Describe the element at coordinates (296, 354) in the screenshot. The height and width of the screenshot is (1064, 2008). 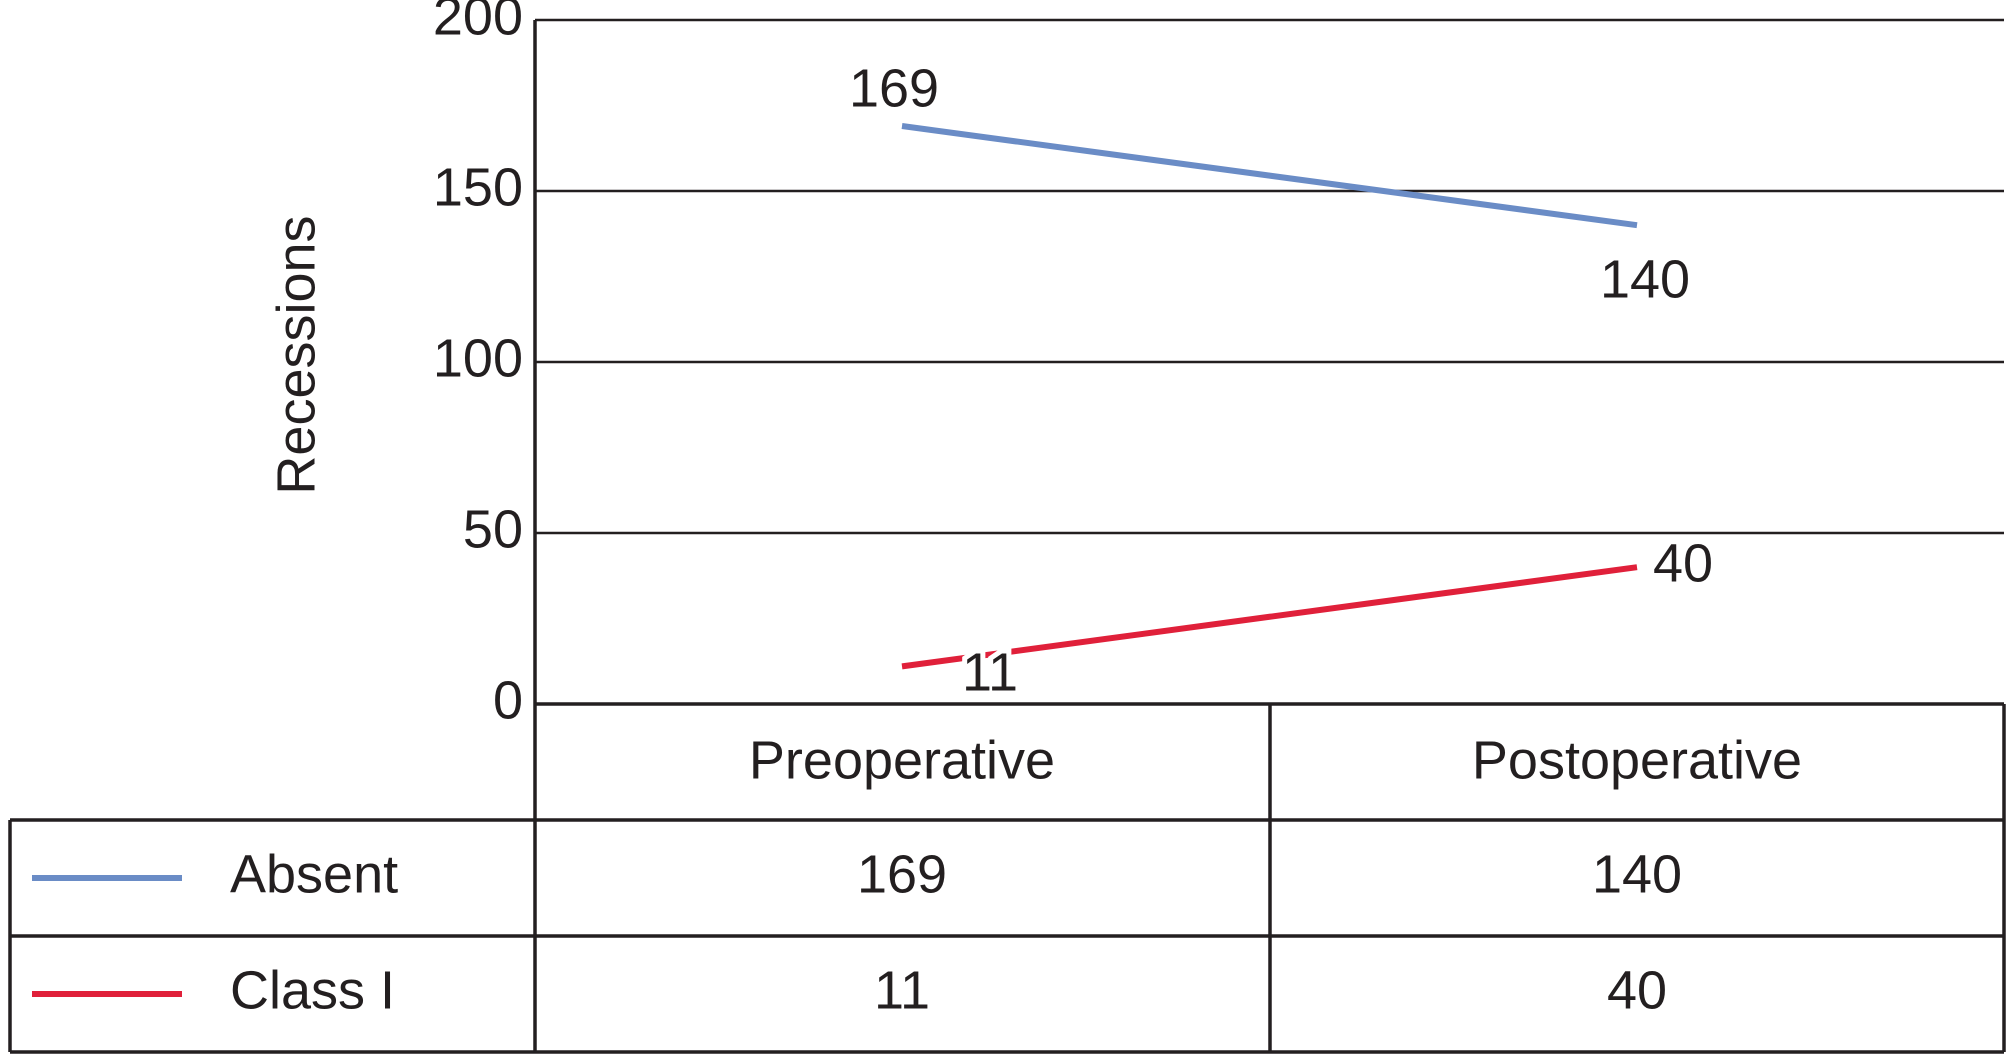
I see `y-axis-label: Recessions` at that location.